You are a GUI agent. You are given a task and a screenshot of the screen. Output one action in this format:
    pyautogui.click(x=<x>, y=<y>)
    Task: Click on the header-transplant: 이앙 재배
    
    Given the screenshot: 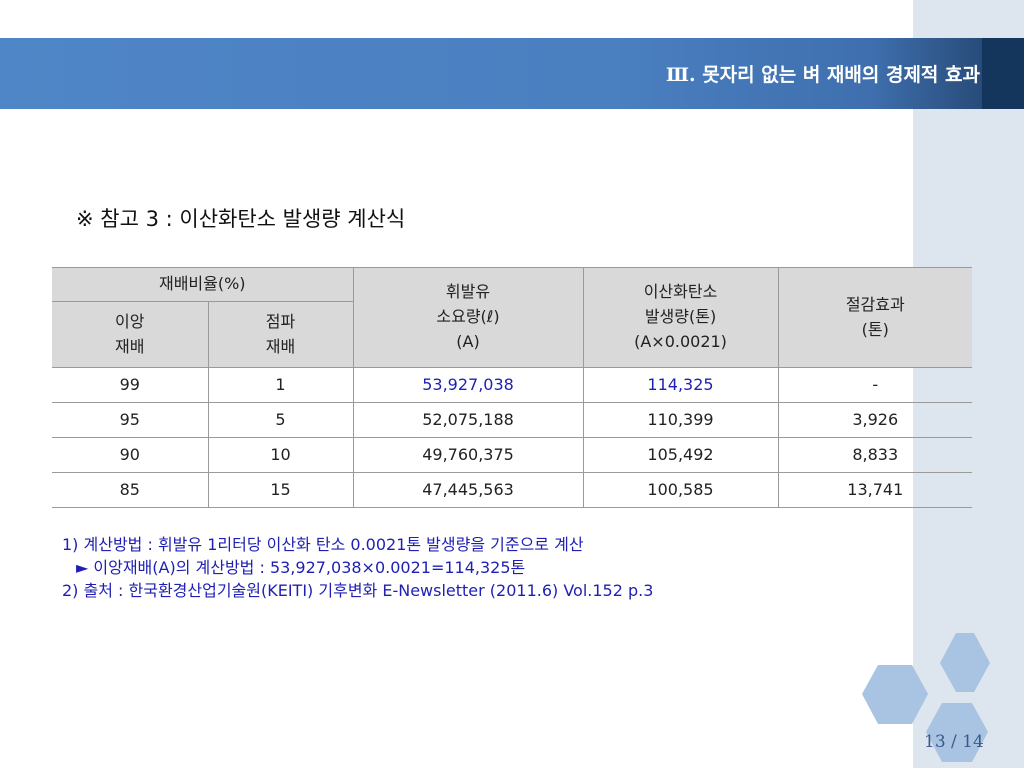 What is the action you would take?
    pyautogui.click(x=130, y=334)
    